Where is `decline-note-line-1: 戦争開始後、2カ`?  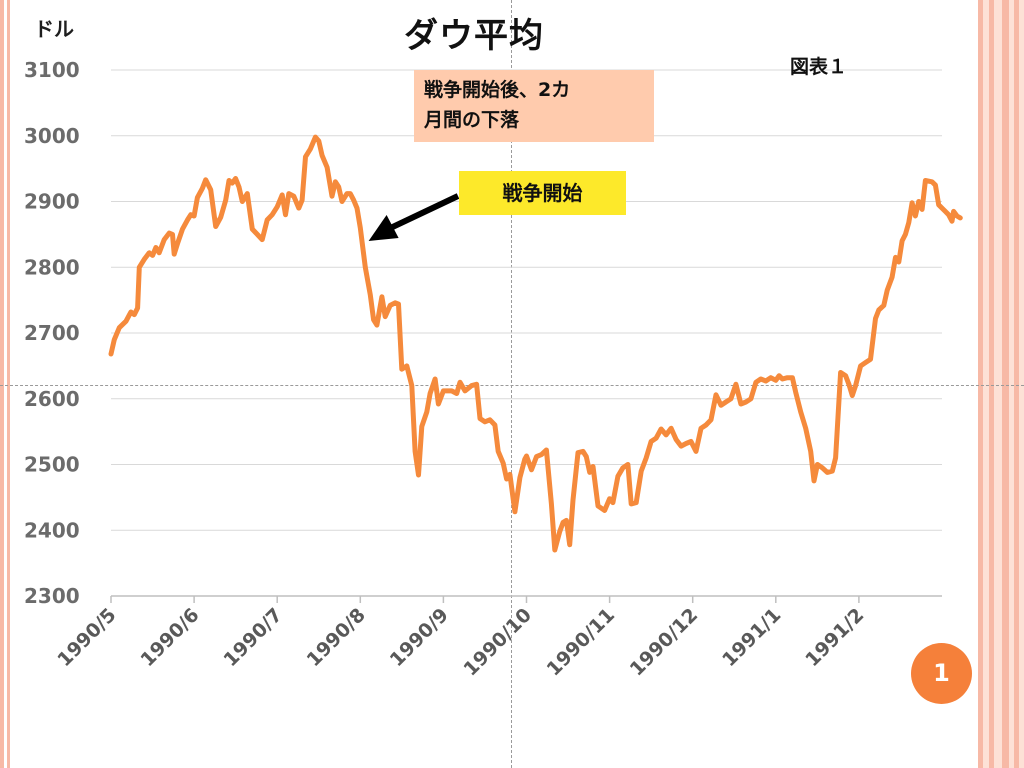
decline-note-line-1: 戦争開始後、2カ is located at coordinates (497, 90).